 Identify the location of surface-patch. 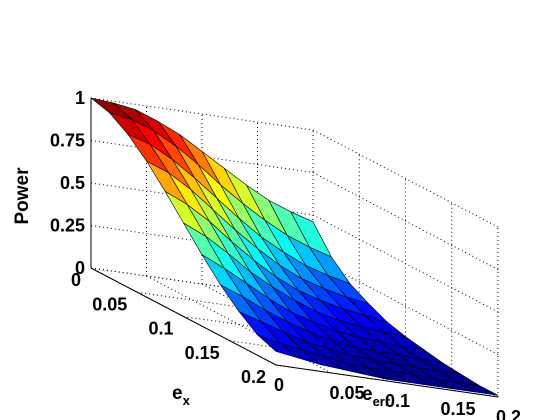
(278, 346).